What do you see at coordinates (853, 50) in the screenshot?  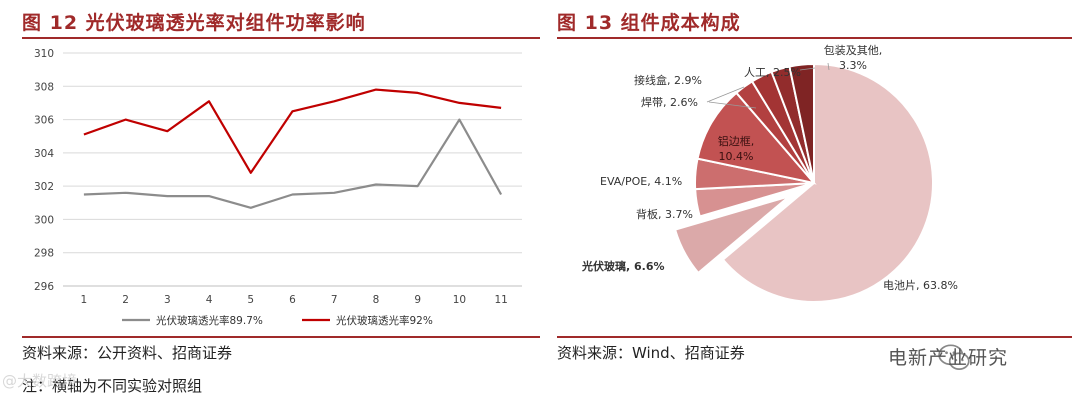 I see `pie-label-line: 包装及其他,` at bounding box center [853, 50].